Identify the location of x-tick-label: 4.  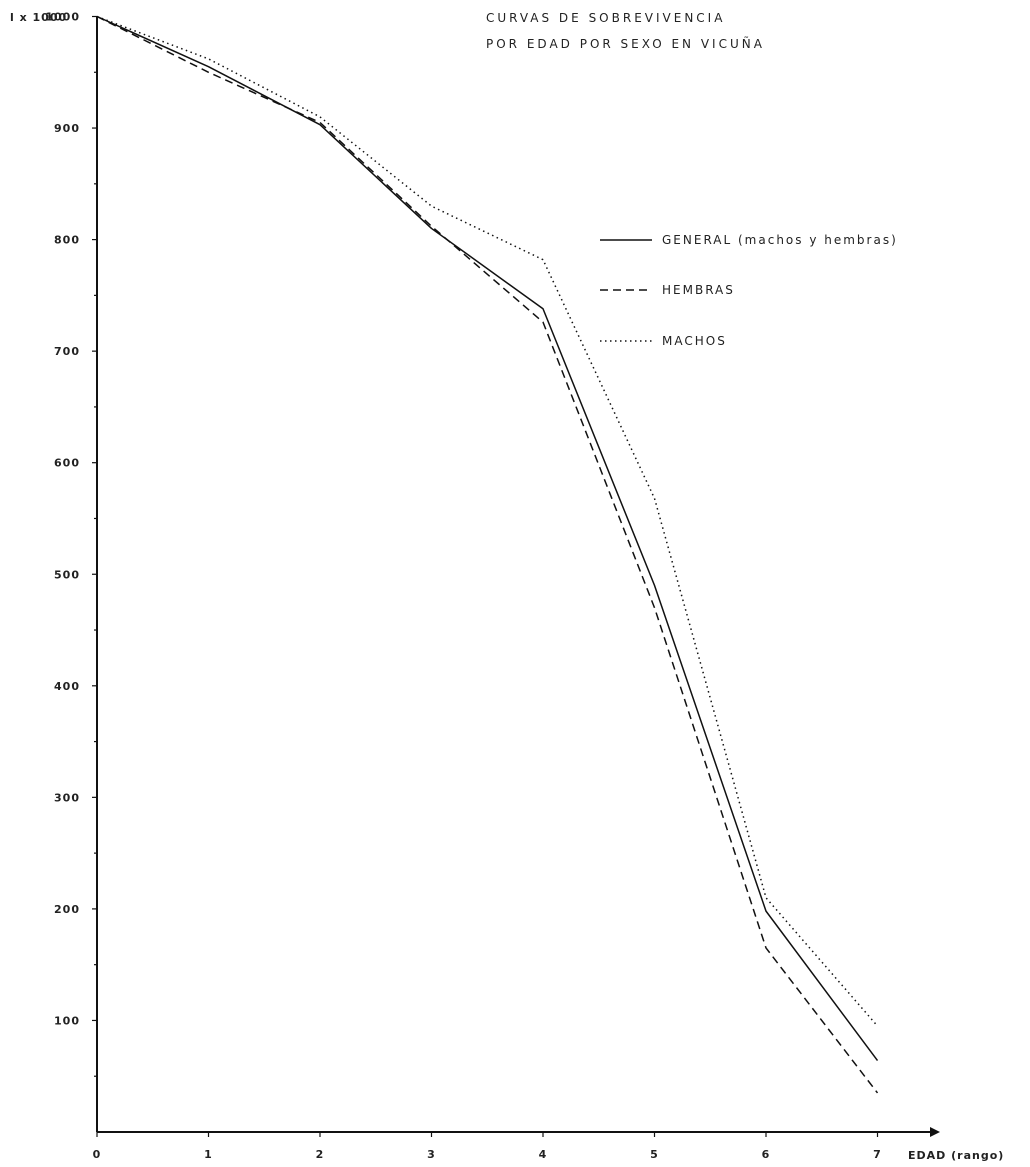
(543, 1154).